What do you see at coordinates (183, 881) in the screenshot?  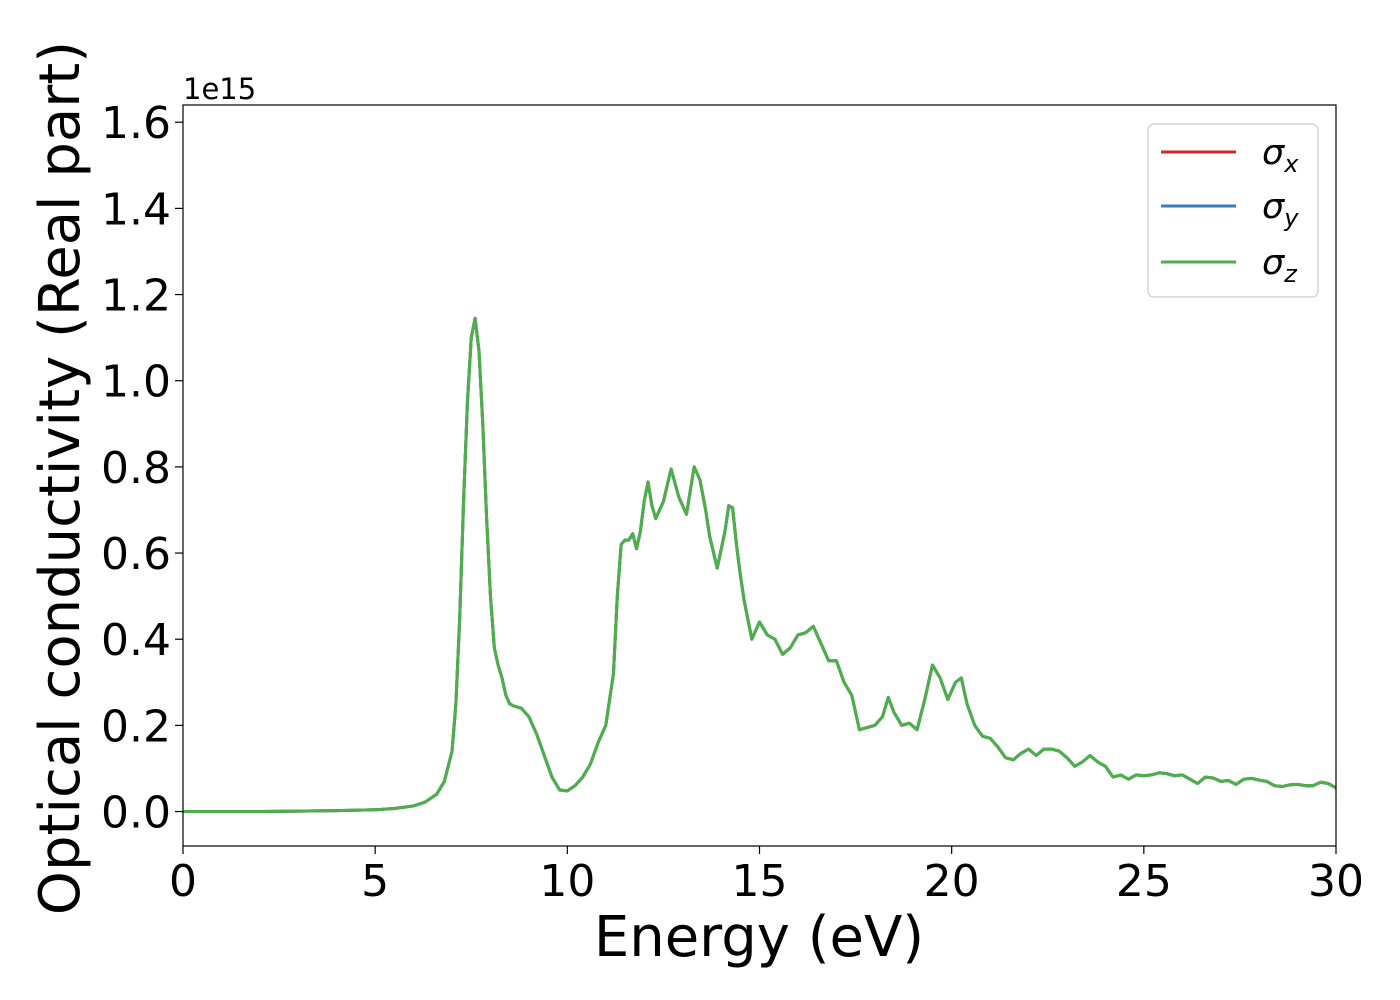 I see `x-tick-label: 0` at bounding box center [183, 881].